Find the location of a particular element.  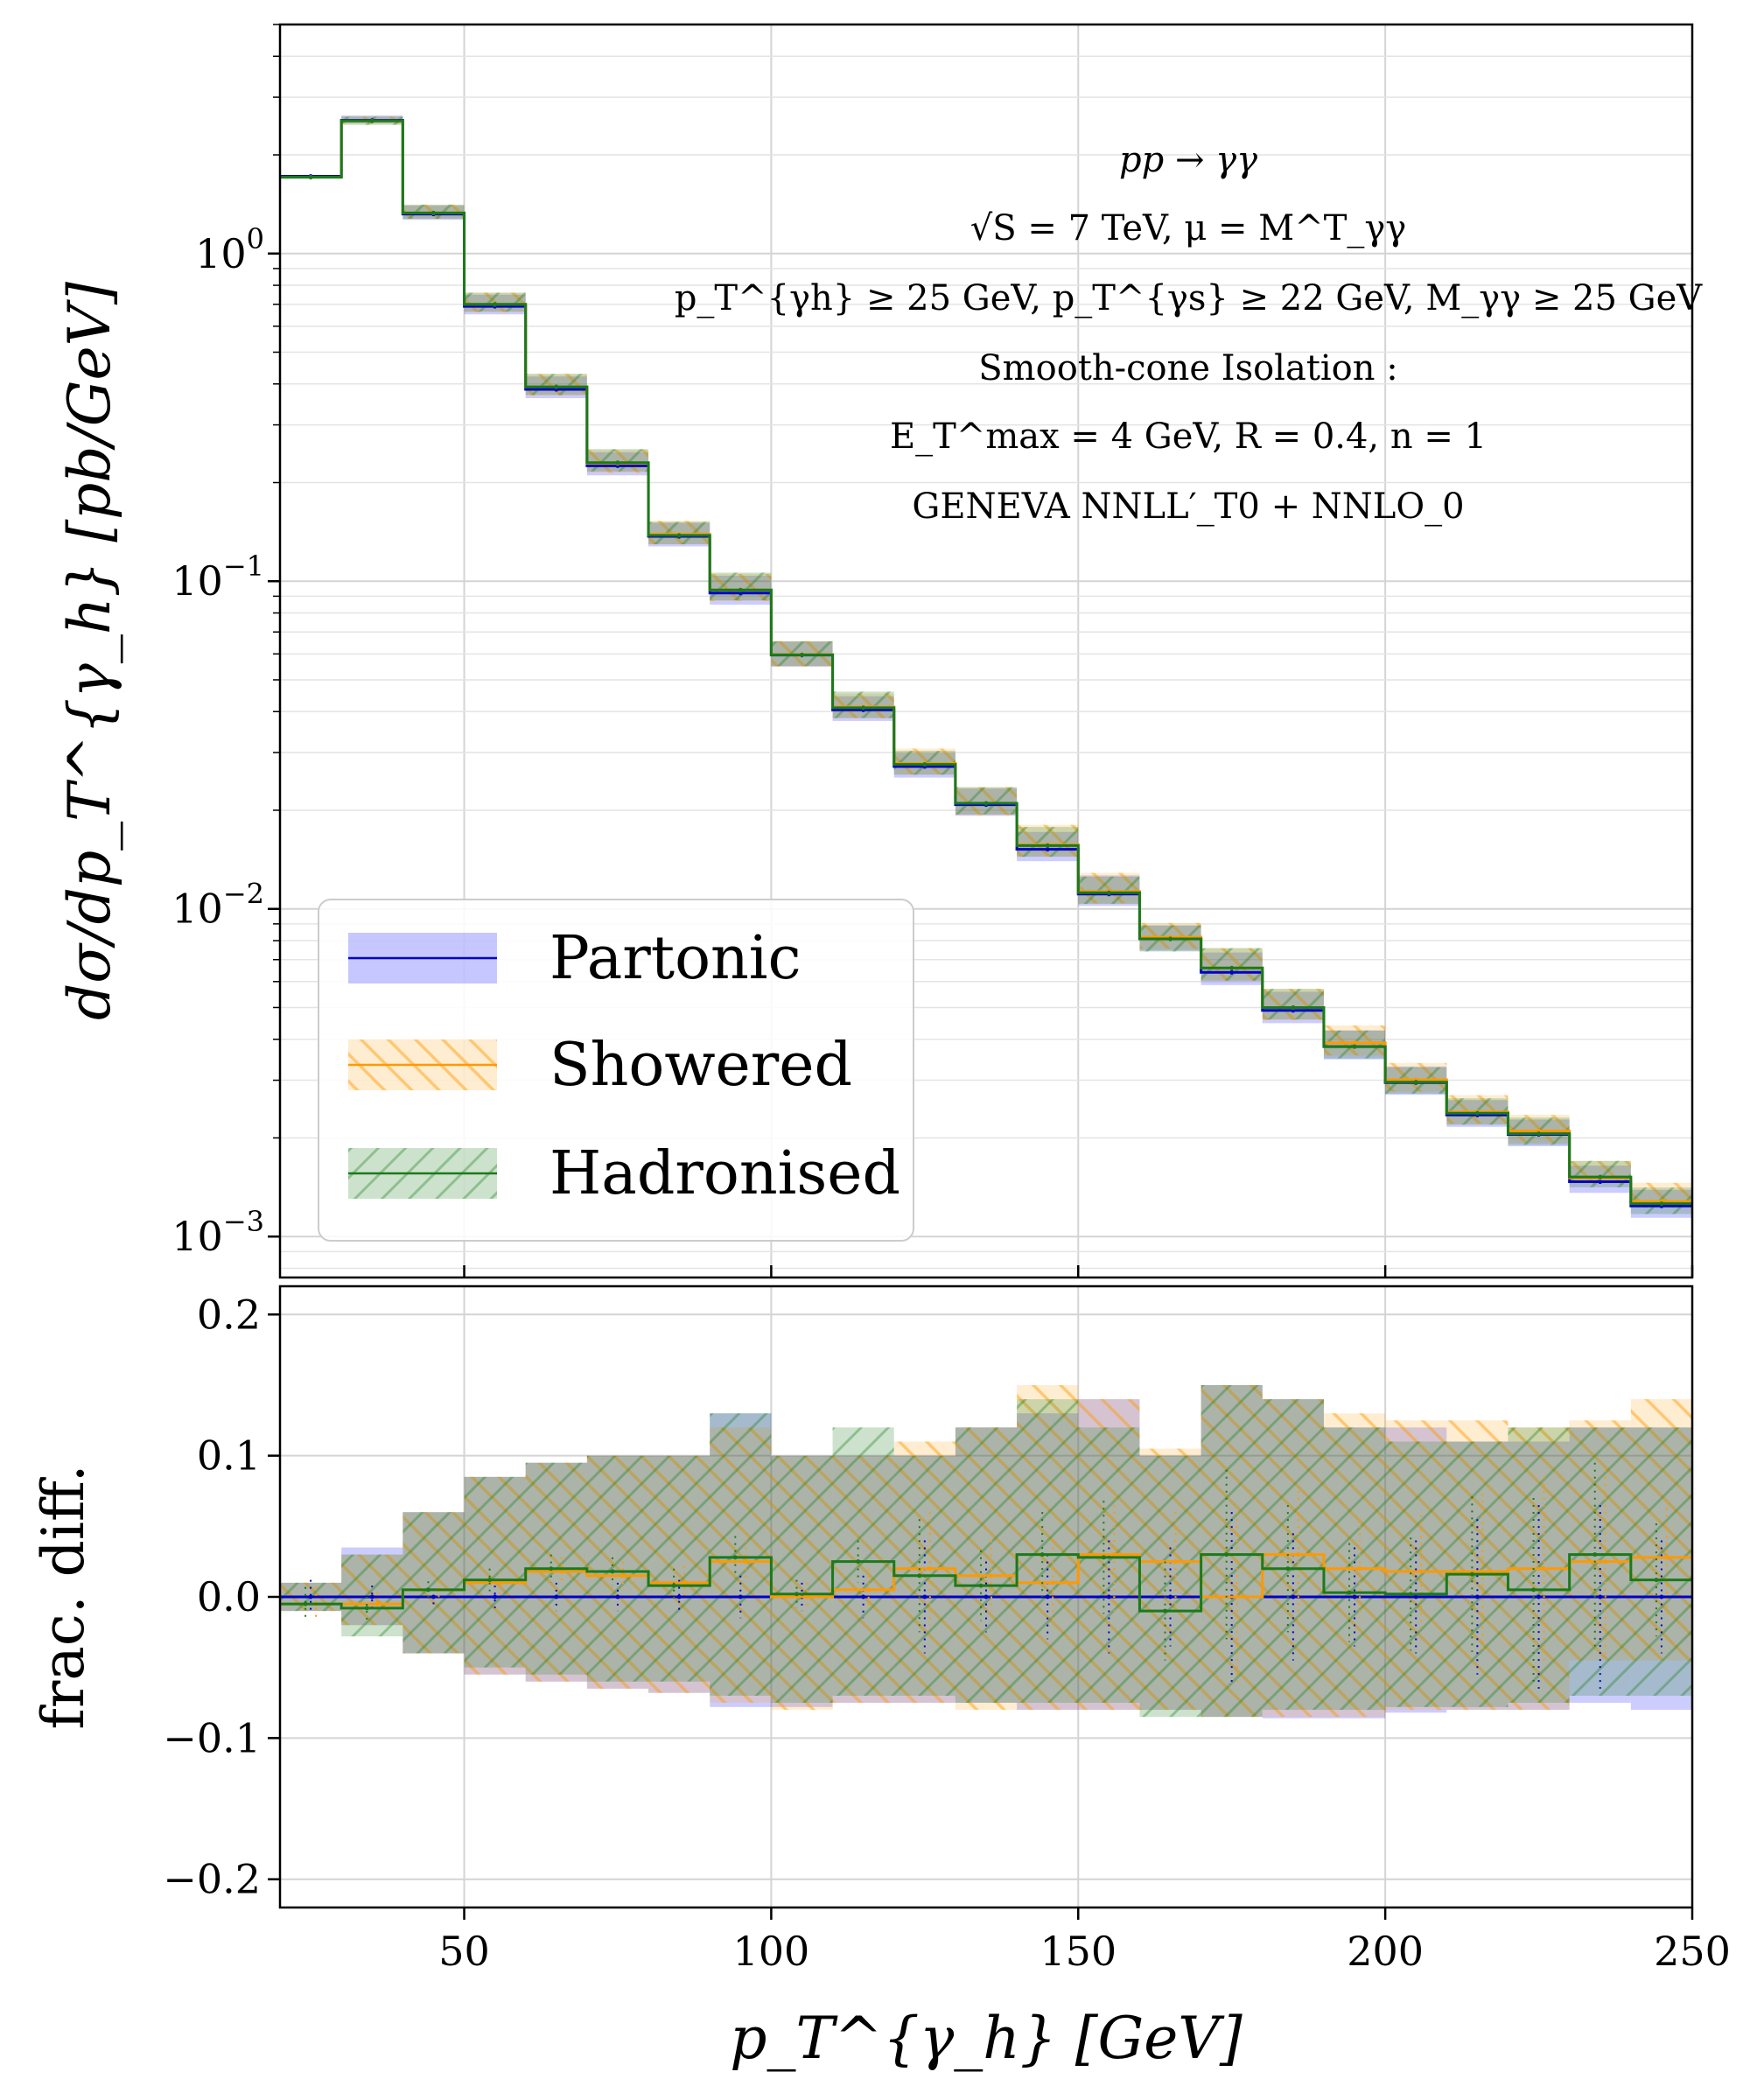

ratio-uncertainty-bands is located at coordinates (986, 1551).